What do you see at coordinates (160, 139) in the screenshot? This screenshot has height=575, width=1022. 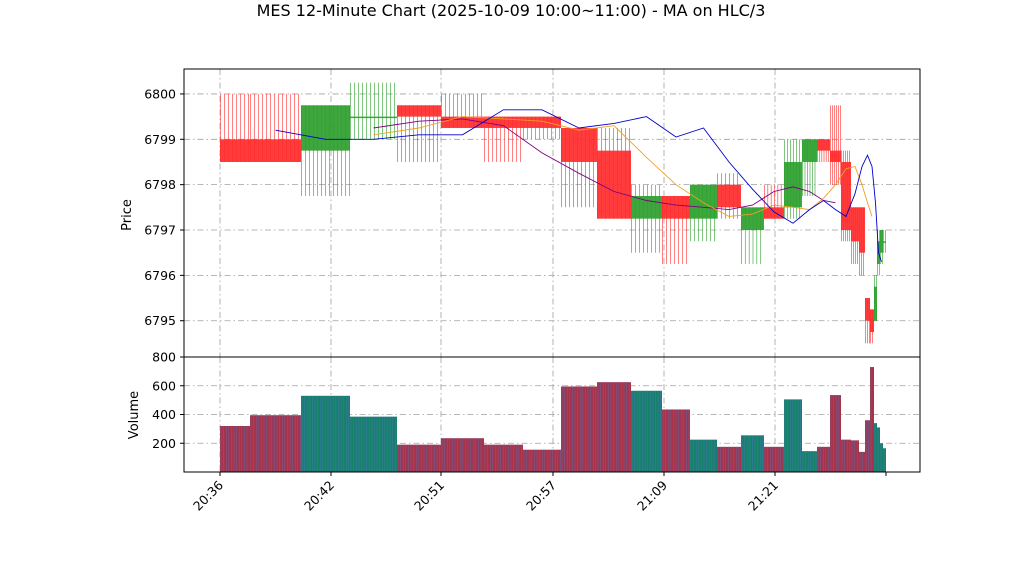 I see `price-y-tick-label: 6799` at bounding box center [160, 139].